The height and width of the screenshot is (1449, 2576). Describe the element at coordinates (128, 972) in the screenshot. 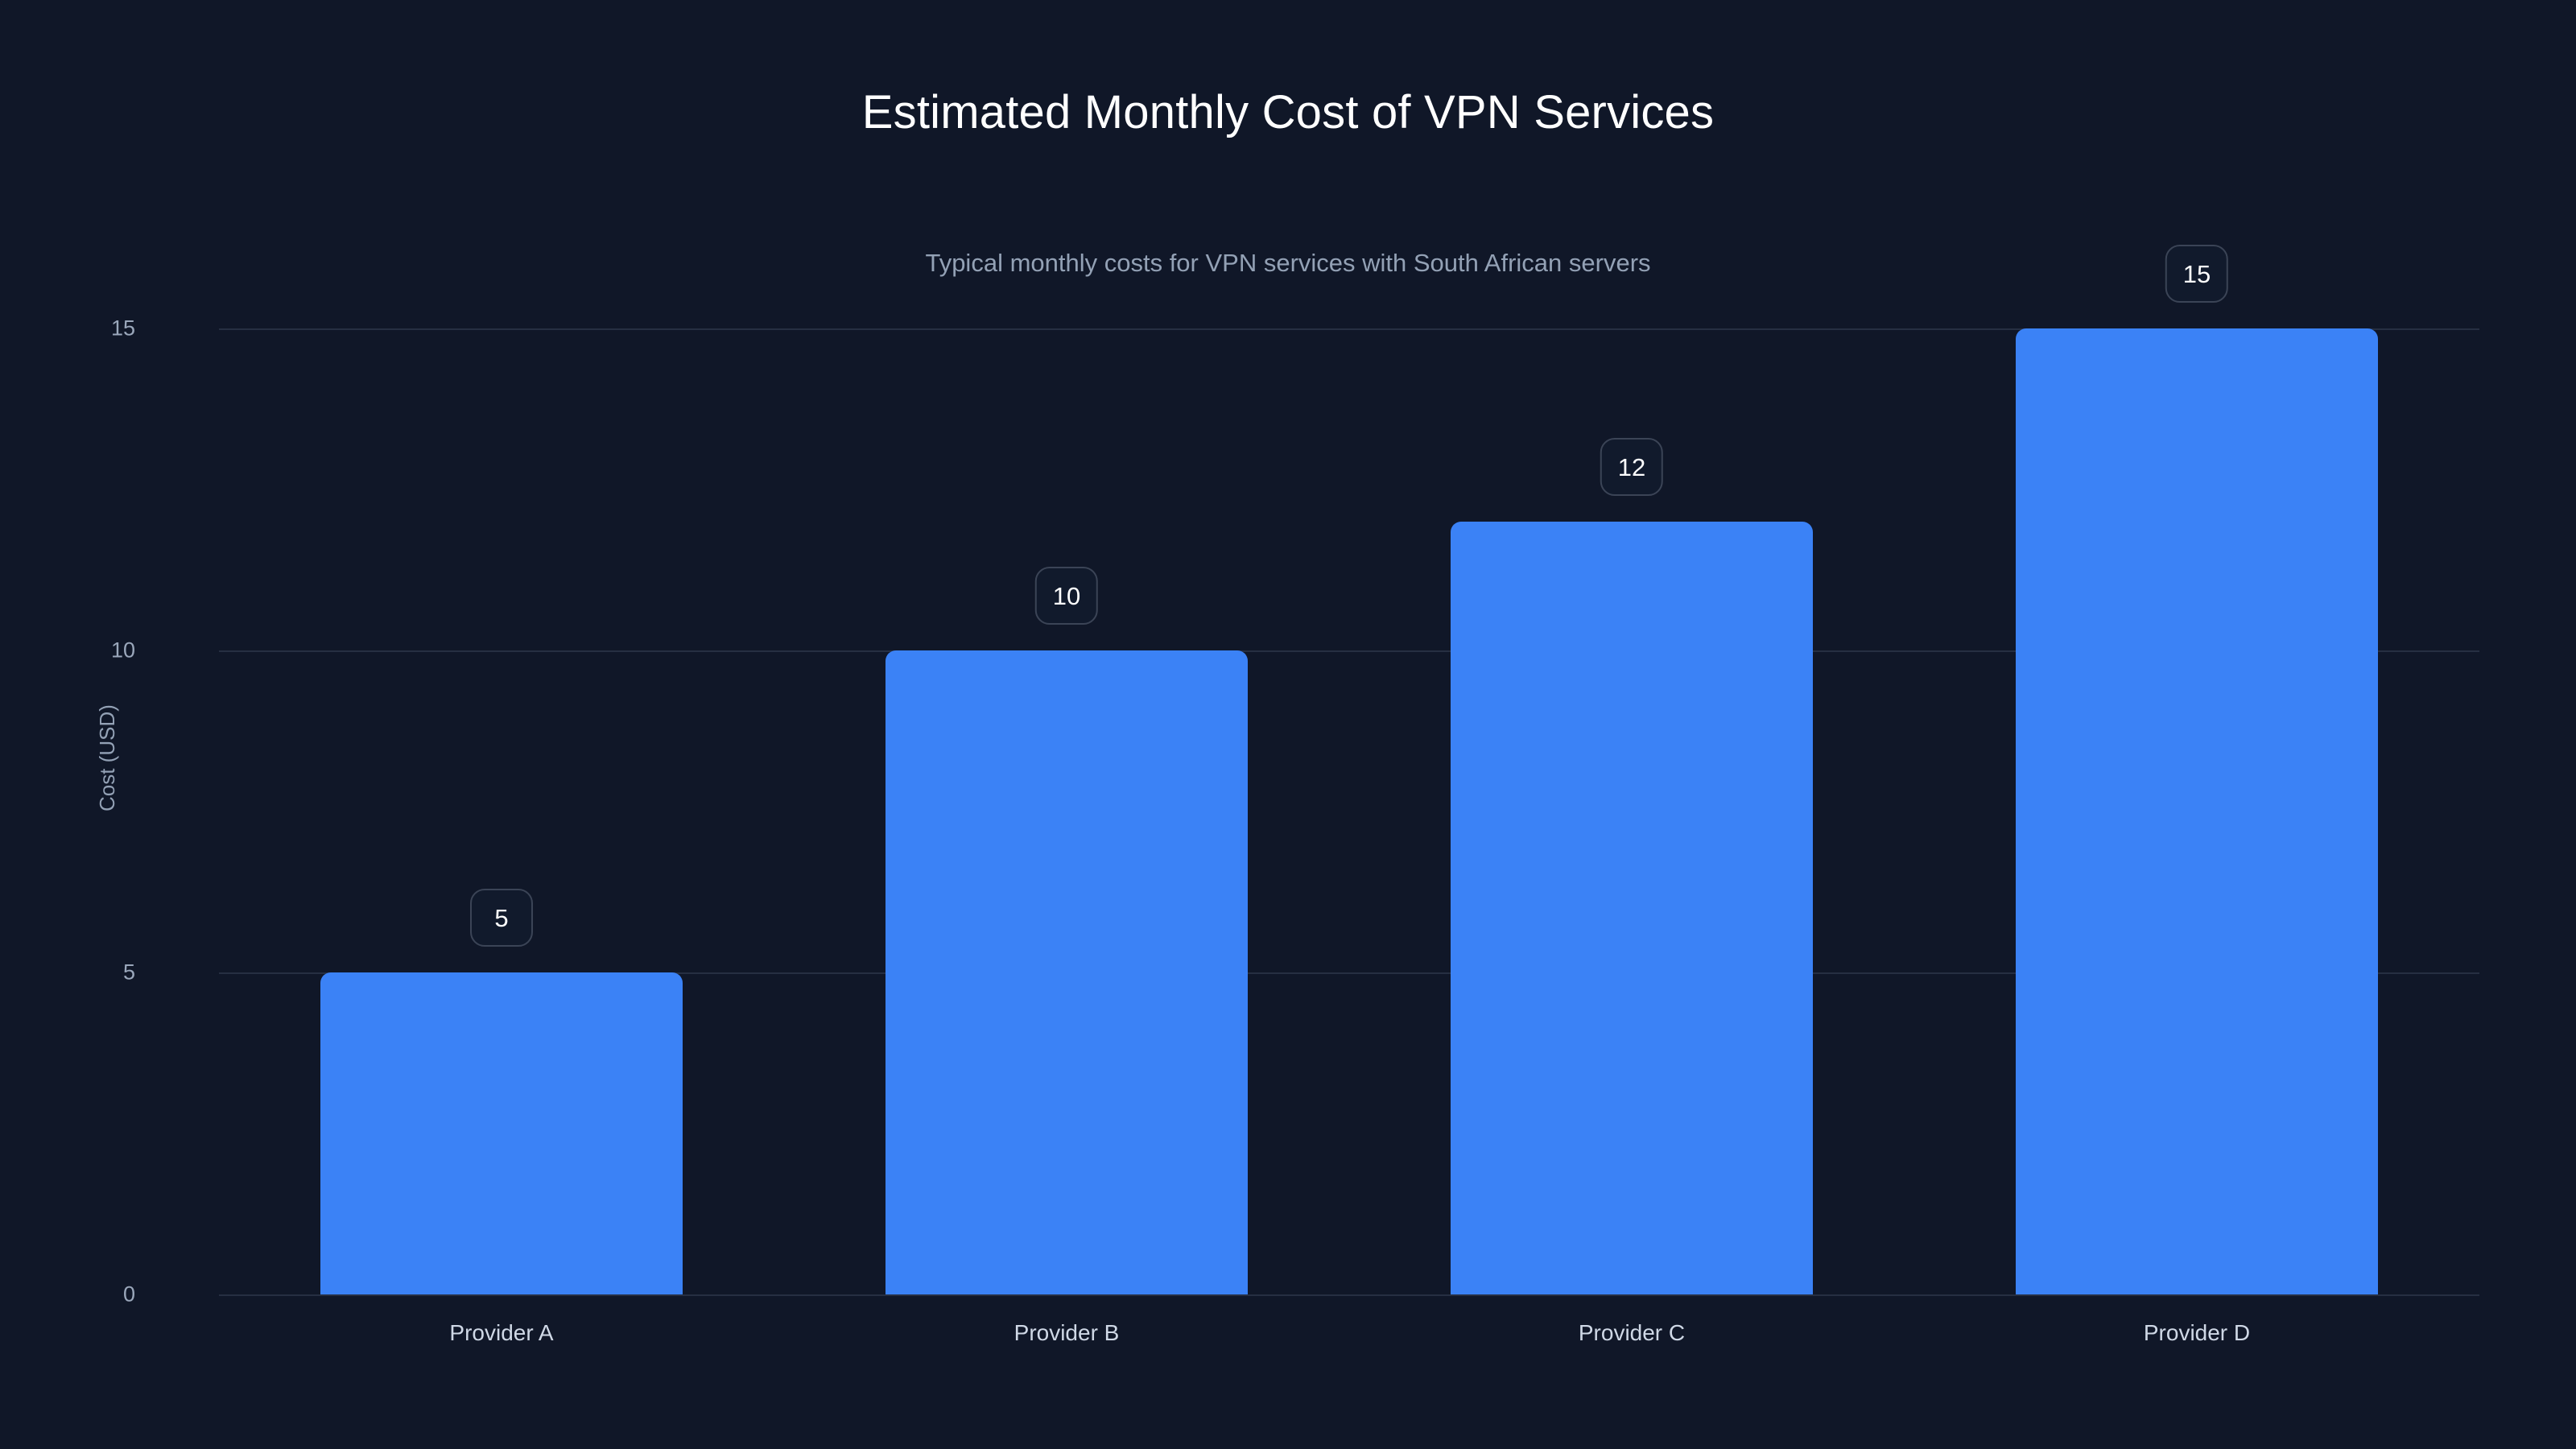

I see `y-axis-tick-label: 5` at that location.